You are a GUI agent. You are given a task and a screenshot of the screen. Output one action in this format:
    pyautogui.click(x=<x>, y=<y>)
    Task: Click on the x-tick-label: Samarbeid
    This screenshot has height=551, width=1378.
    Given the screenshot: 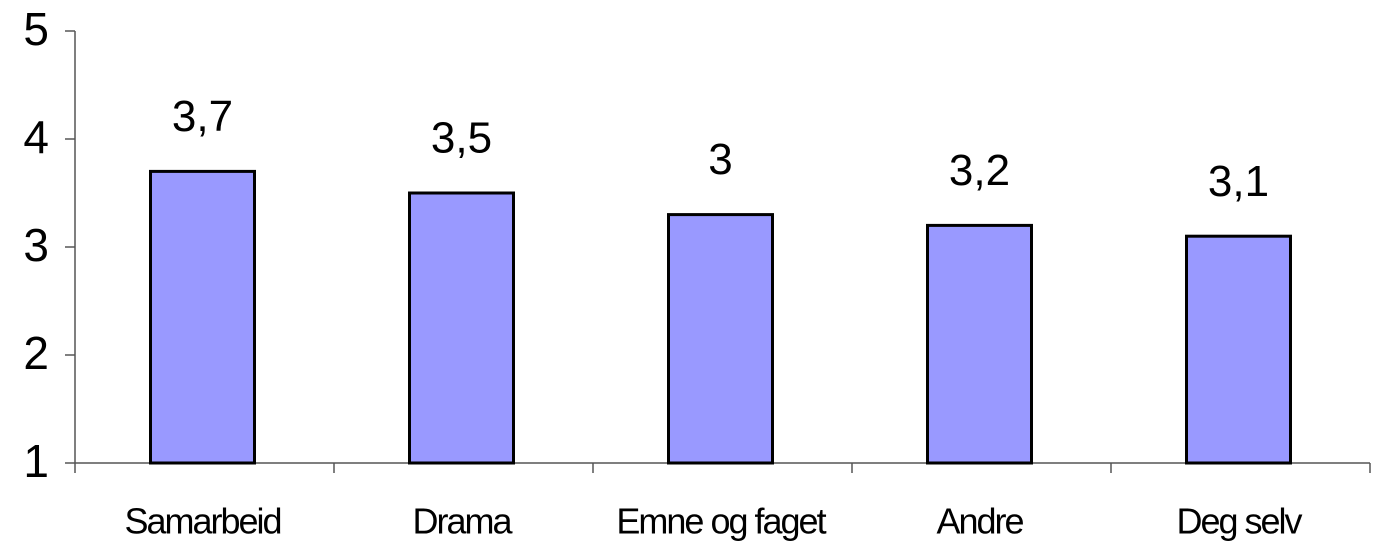 What is the action you would take?
    pyautogui.click(x=202, y=521)
    